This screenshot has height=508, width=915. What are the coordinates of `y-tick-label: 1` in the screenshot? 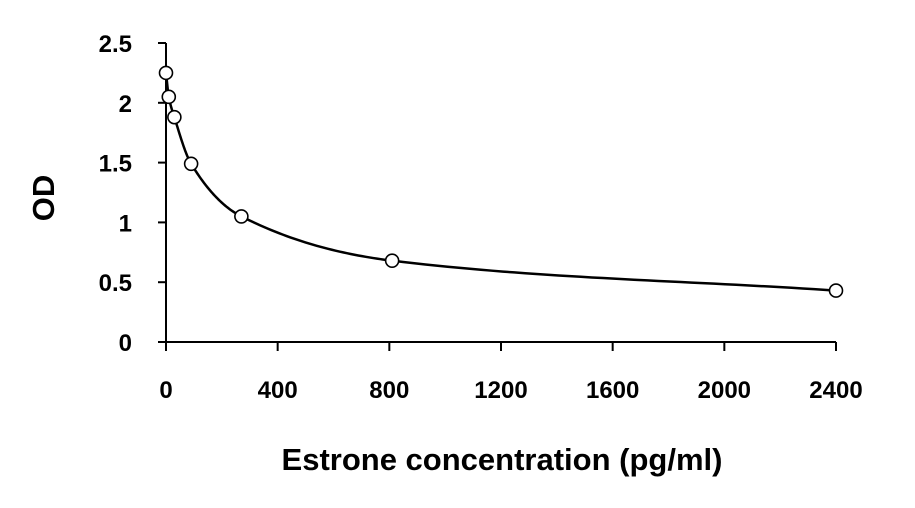 It's located at (125, 223).